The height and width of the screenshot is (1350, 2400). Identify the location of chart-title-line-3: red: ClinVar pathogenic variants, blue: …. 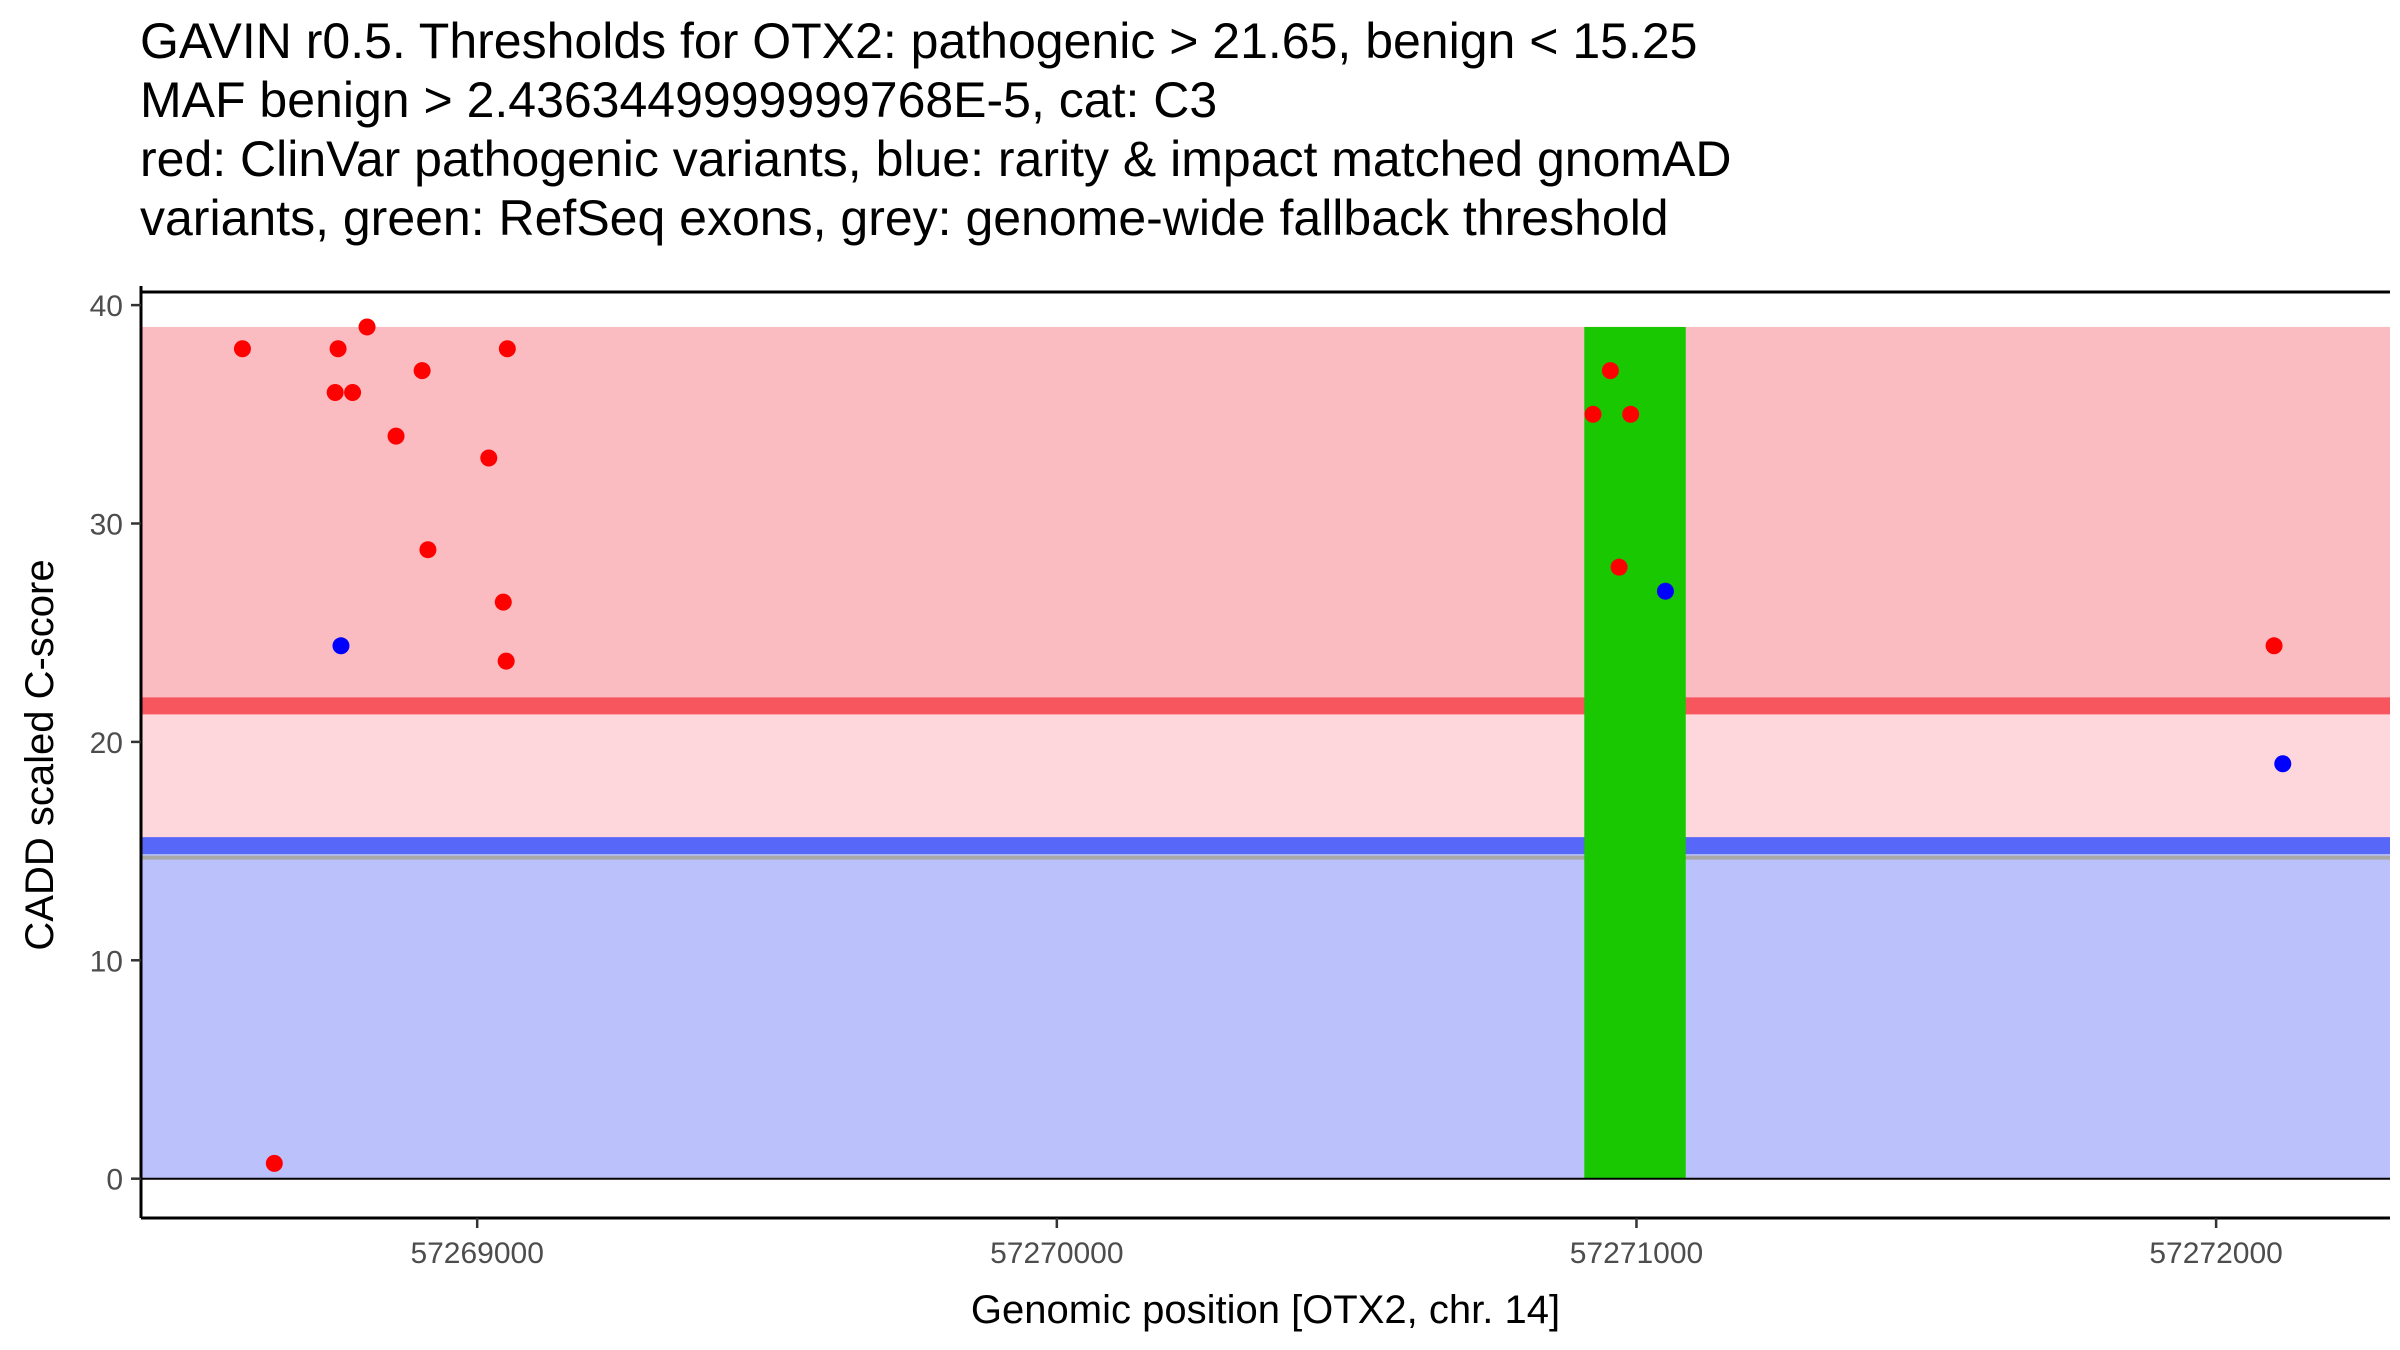
(936, 159).